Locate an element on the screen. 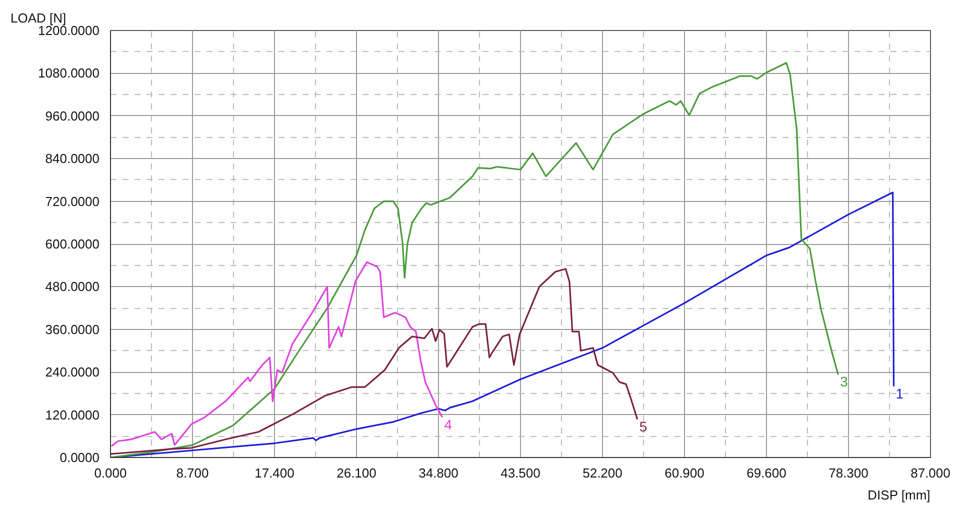  x-tick-label: 8.700 is located at coordinates (192, 473).